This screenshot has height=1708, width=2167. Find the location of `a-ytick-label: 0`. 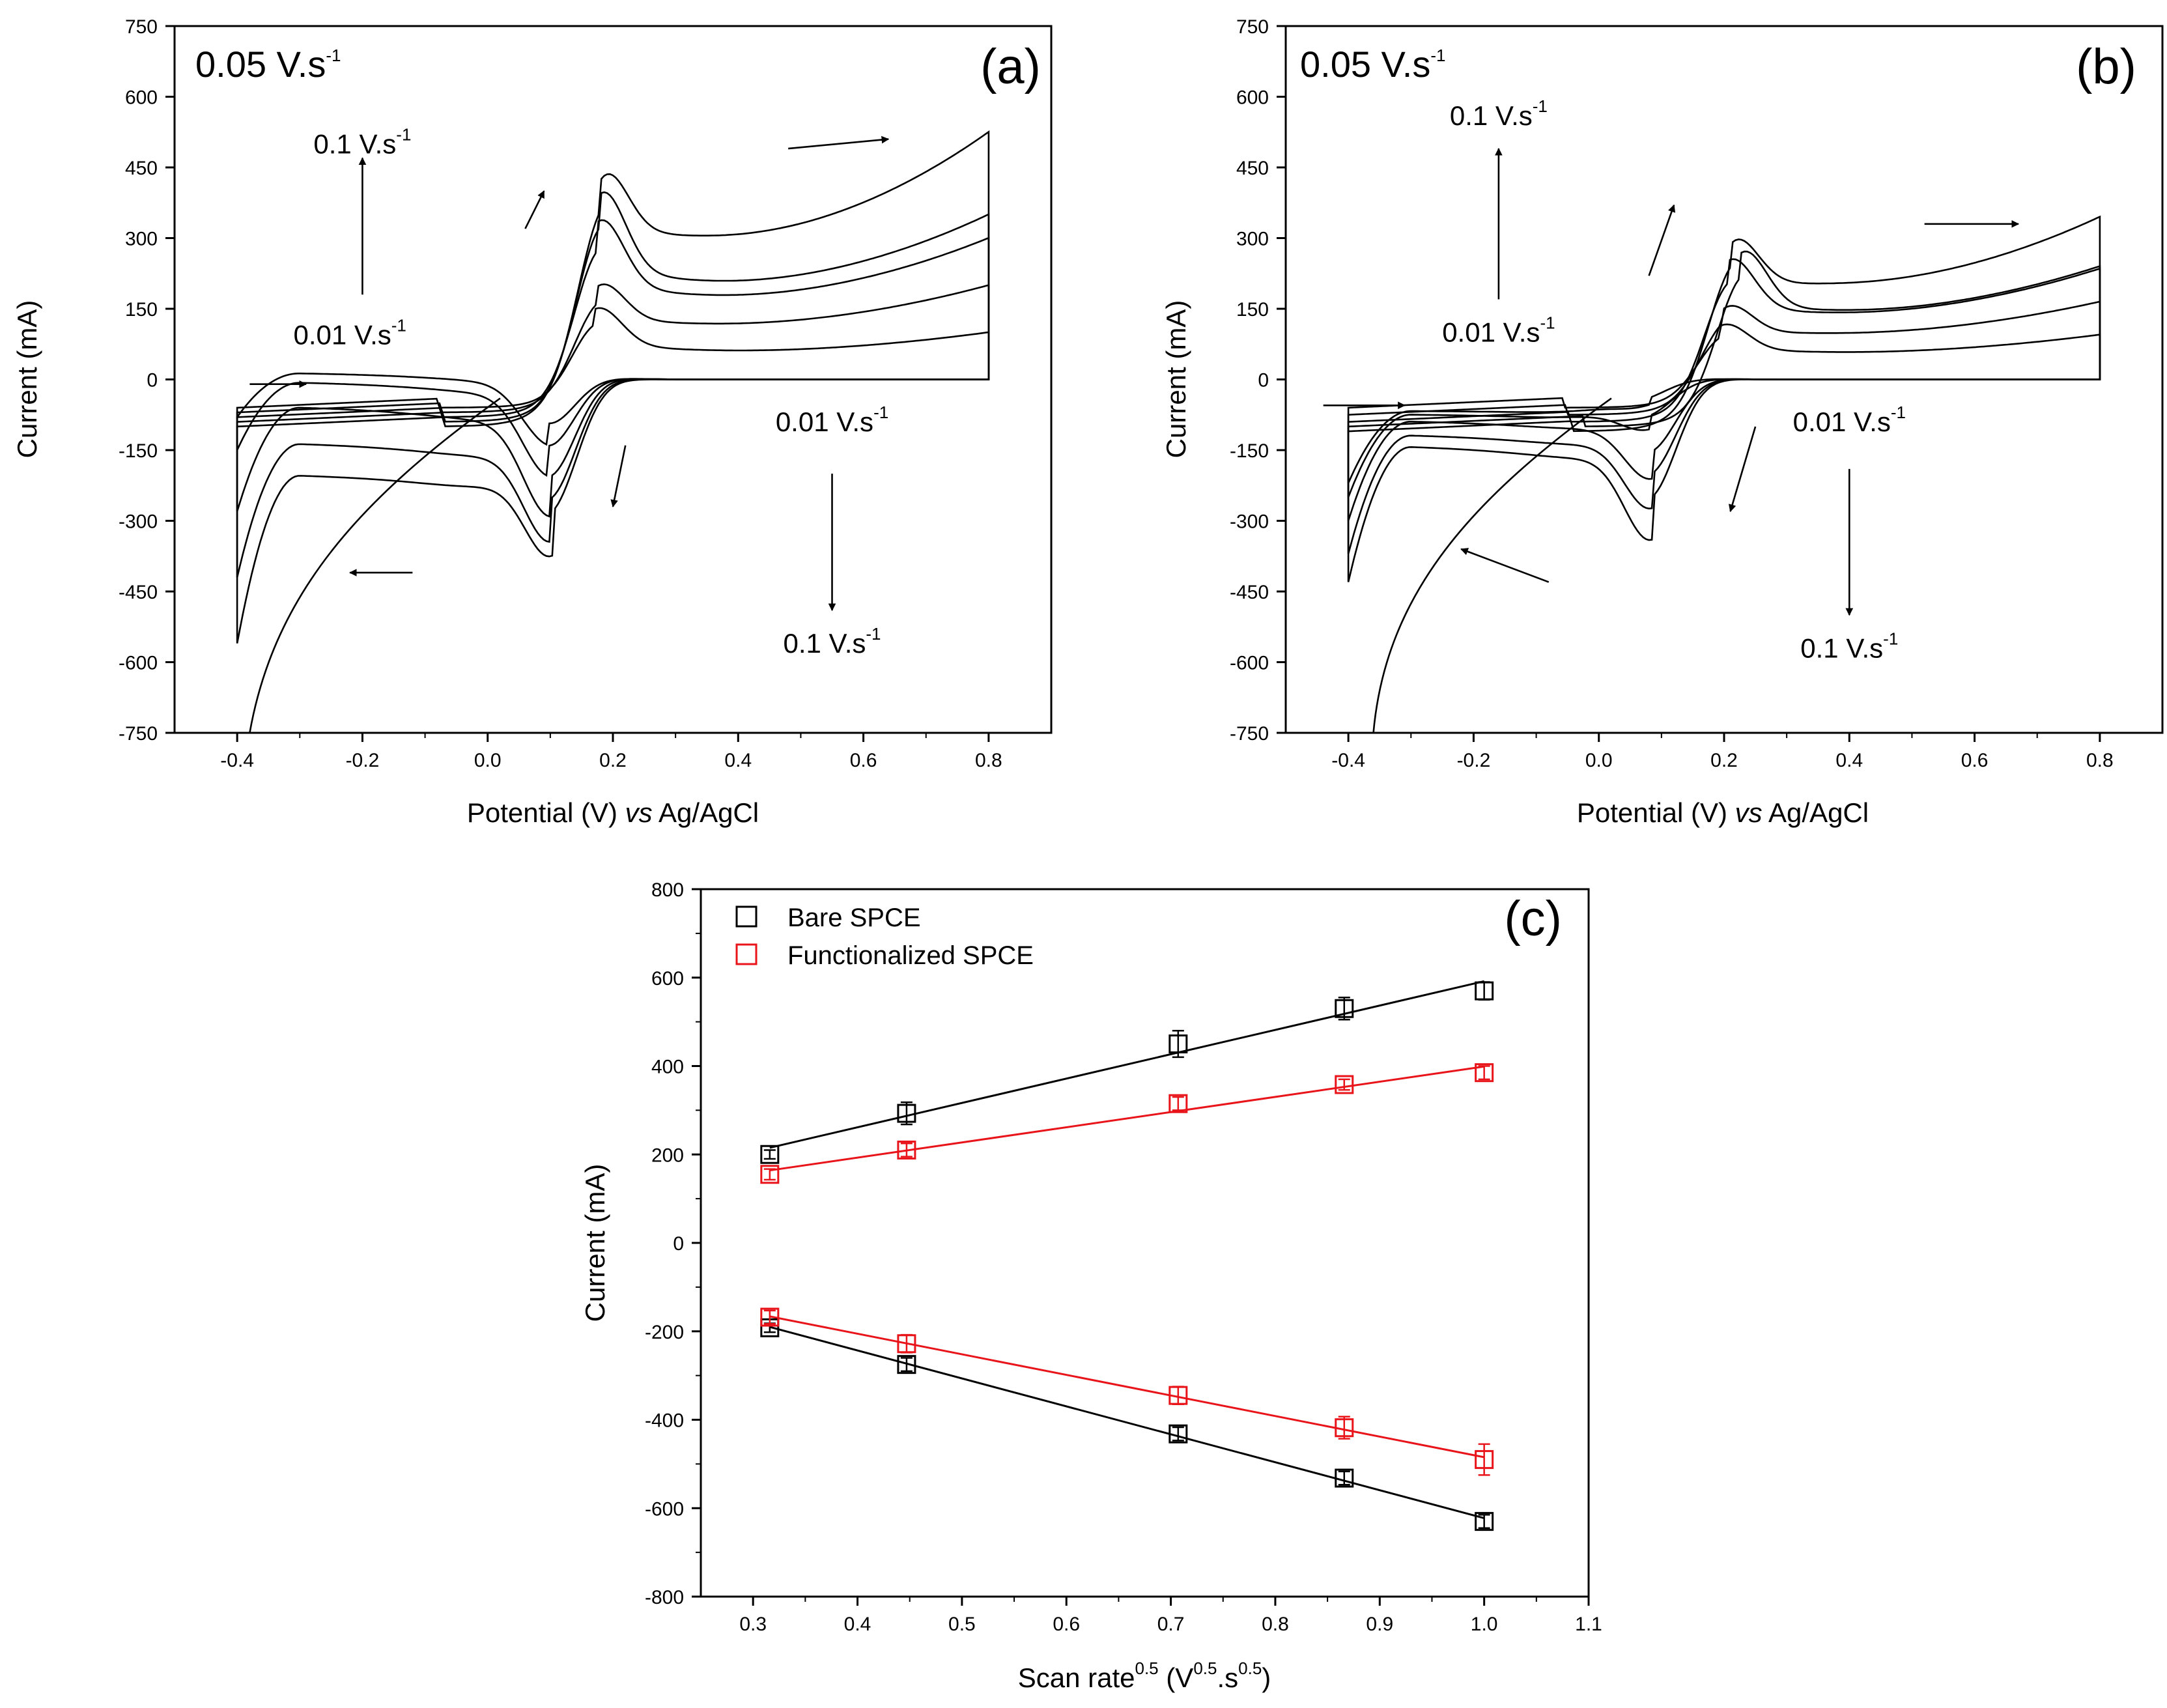

a-ytick-label: 0 is located at coordinates (152, 380).